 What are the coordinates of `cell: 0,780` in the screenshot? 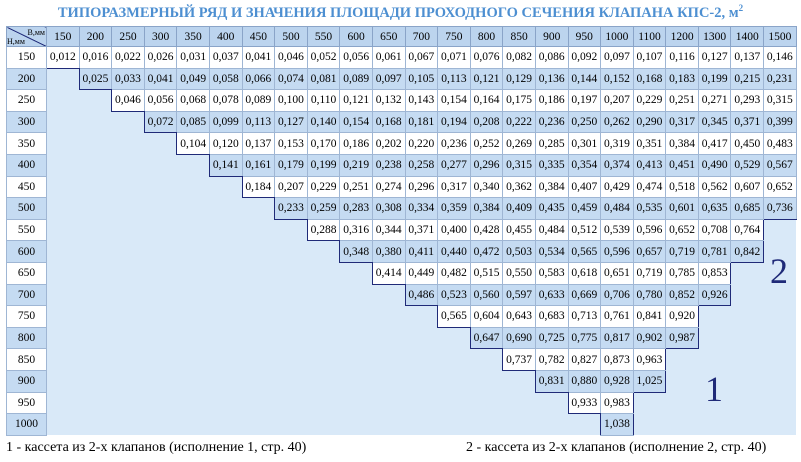 It's located at (649, 295).